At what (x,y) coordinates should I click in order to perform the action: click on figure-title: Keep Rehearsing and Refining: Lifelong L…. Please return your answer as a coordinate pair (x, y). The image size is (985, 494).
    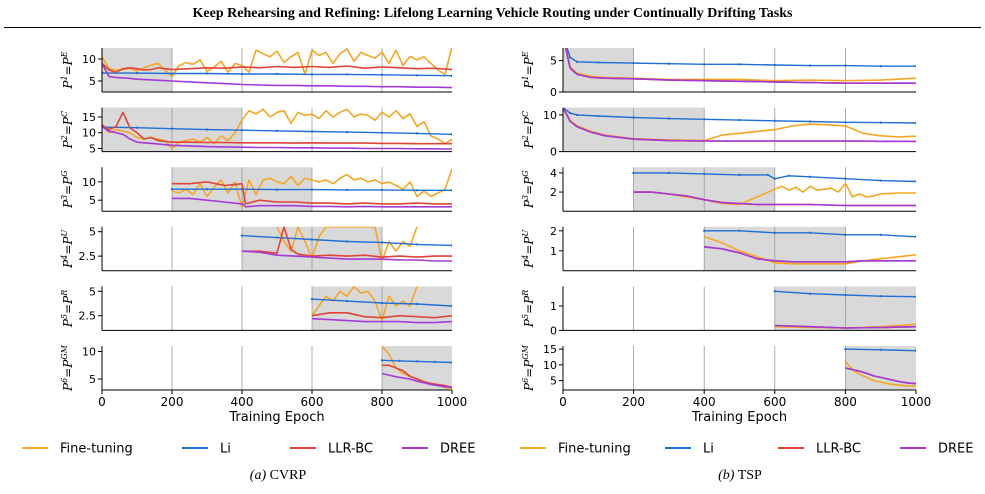
    Looking at the image, I should click on (492, 13).